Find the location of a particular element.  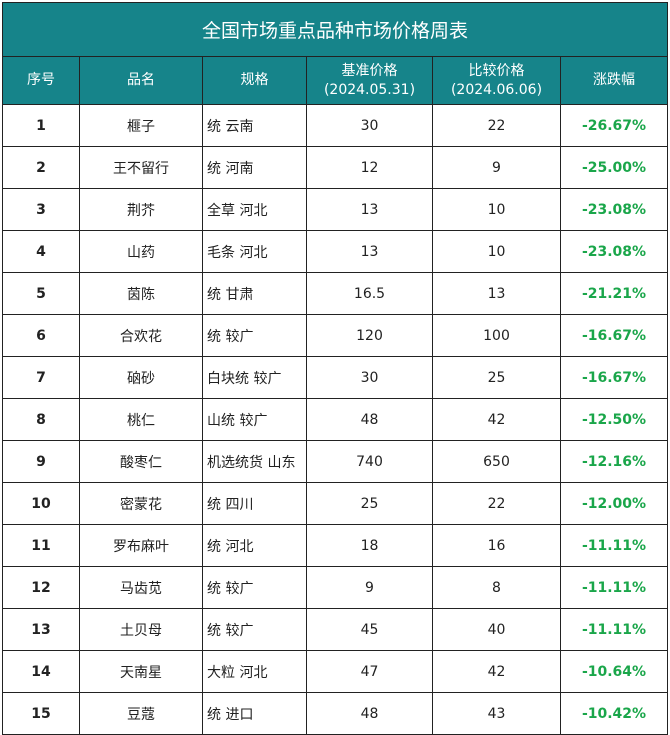

cell-spec: 大粒 河北 is located at coordinates (254, 671).